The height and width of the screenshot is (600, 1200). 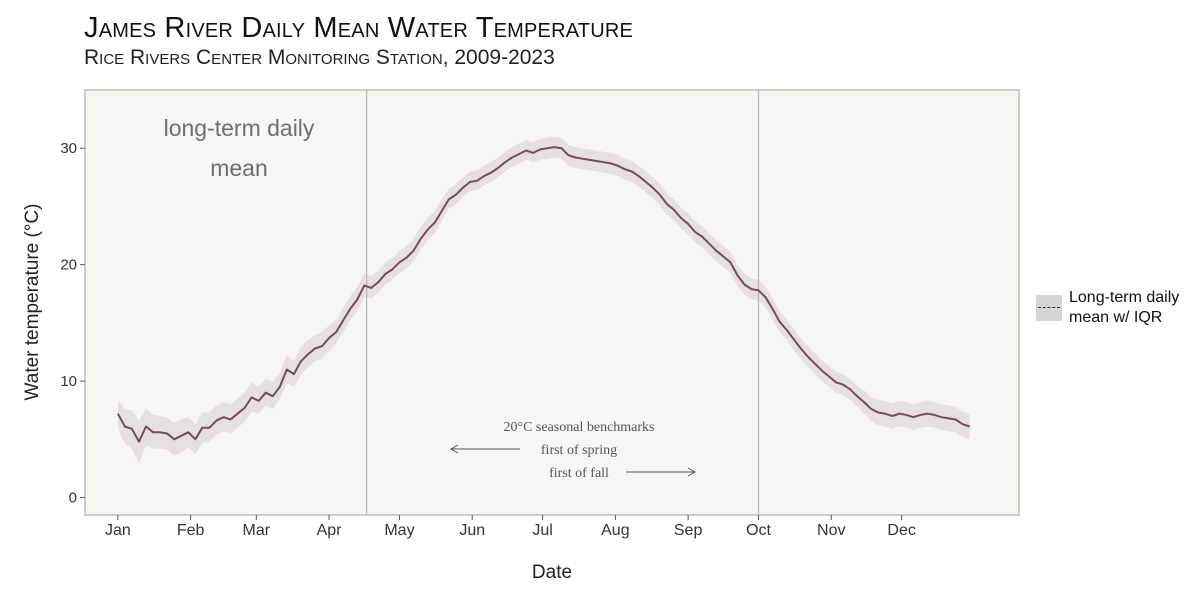 What do you see at coordinates (542, 530) in the screenshot?
I see `x-tick-label: Jul` at bounding box center [542, 530].